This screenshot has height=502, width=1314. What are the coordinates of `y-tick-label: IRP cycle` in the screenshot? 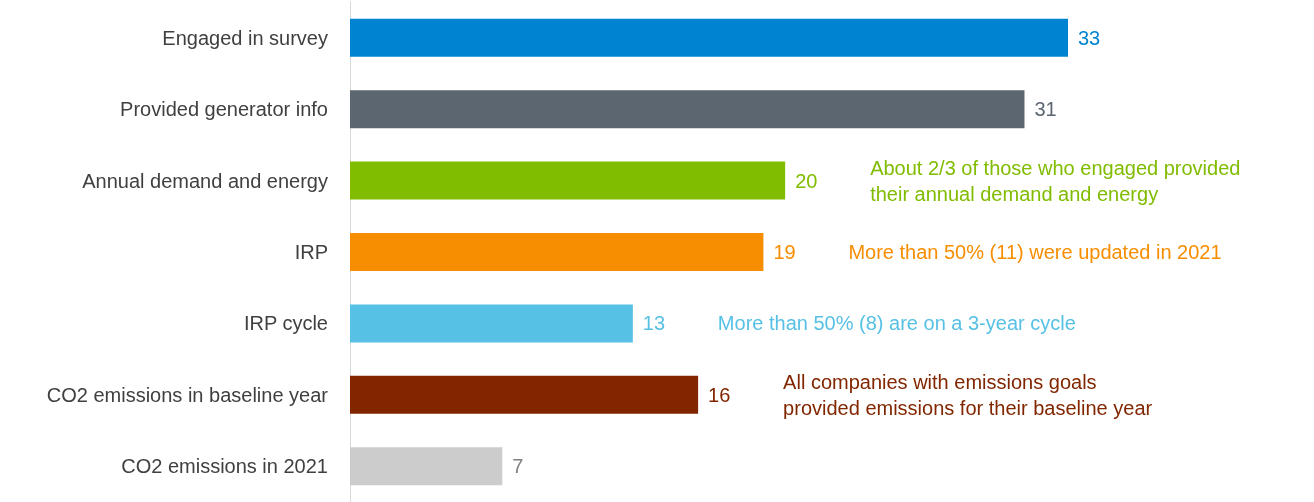 It's located at (285, 323).